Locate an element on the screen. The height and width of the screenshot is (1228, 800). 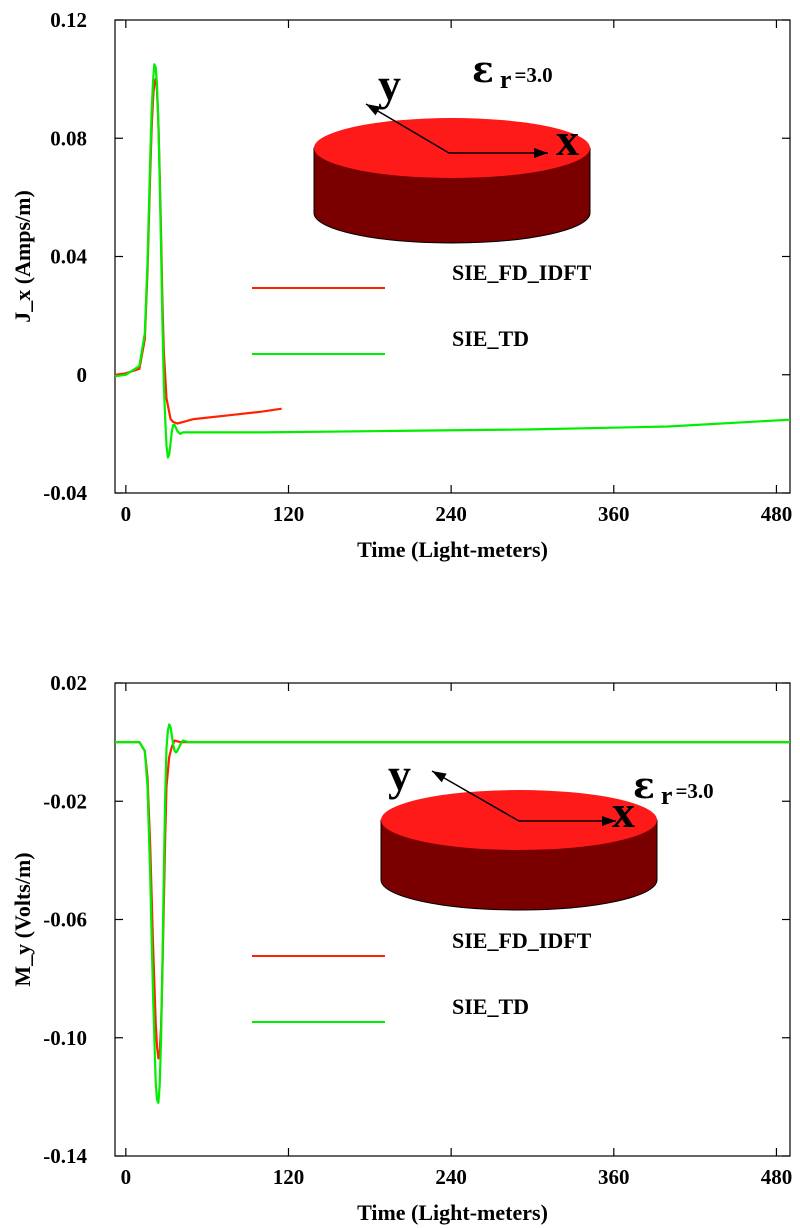
y-tick-label: -0.14 is located at coordinates (65, 1156).